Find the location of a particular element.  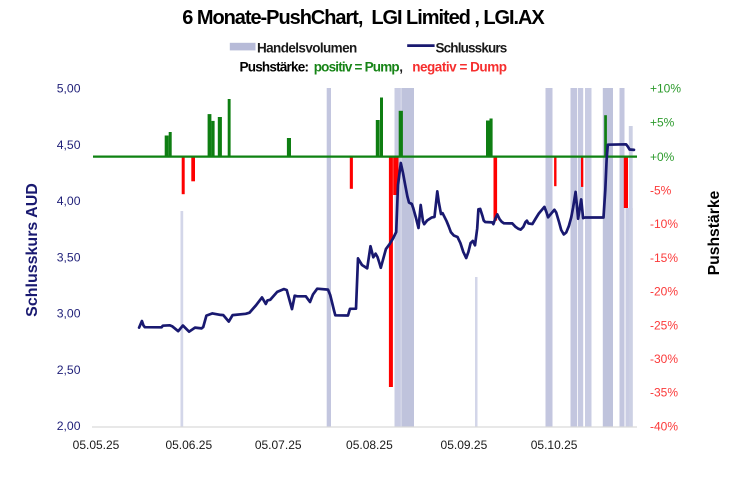

svg-text: Schlusskurs AUD is located at coordinates (32, 250).